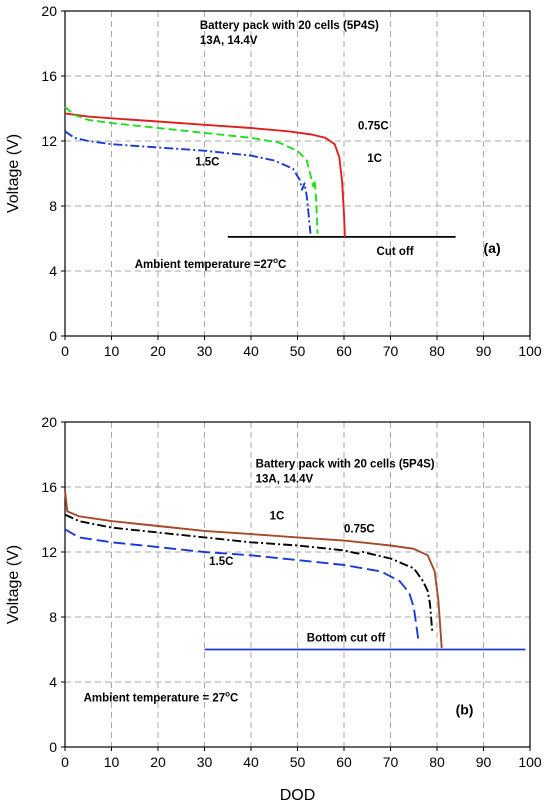  I want to click on ambient-text: Ambient temperature =27, so click(204, 265).